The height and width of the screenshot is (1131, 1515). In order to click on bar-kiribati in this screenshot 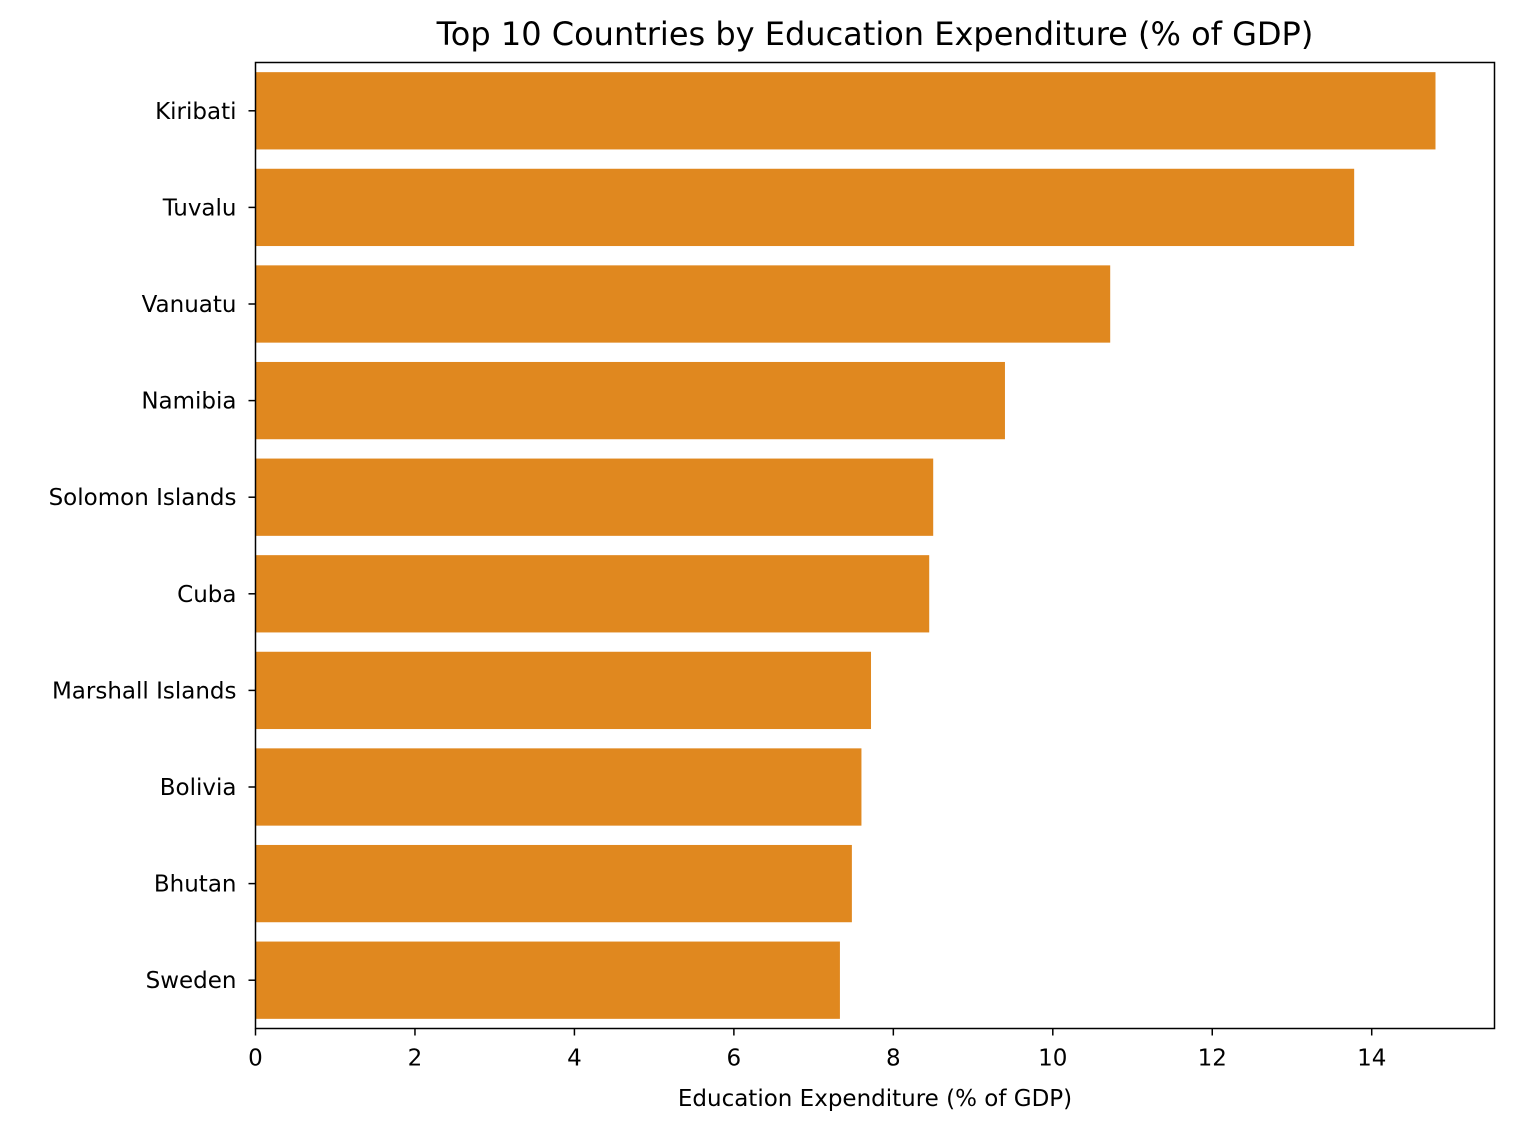, I will do `click(845, 111)`.